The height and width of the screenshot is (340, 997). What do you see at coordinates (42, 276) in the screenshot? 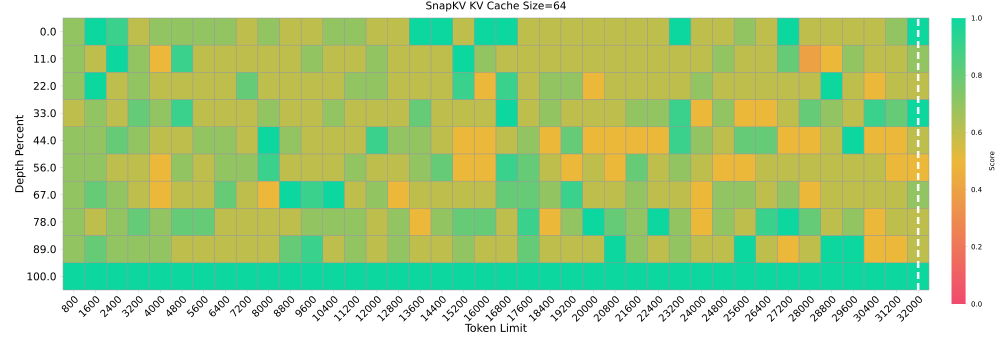
I see `y-tick-label: 100.0` at bounding box center [42, 276].